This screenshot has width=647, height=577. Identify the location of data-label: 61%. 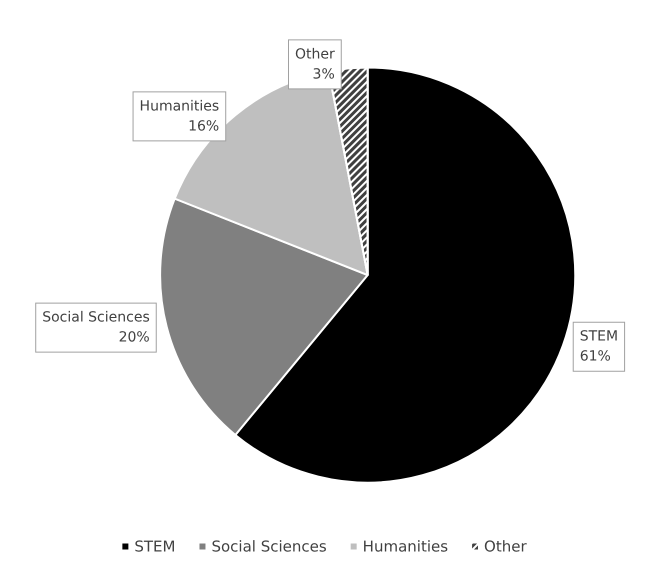
(595, 356).